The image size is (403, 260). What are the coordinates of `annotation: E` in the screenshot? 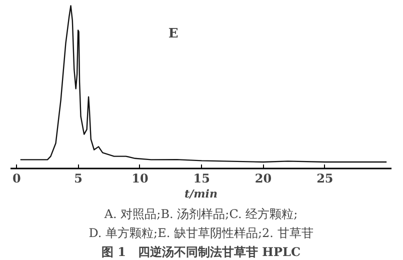 It's located at (173, 34).